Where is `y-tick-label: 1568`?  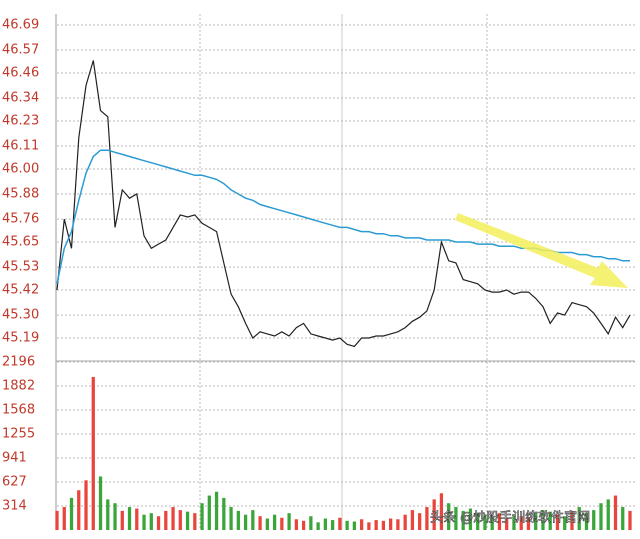 y-tick-label: 1568 is located at coordinates (18, 410).